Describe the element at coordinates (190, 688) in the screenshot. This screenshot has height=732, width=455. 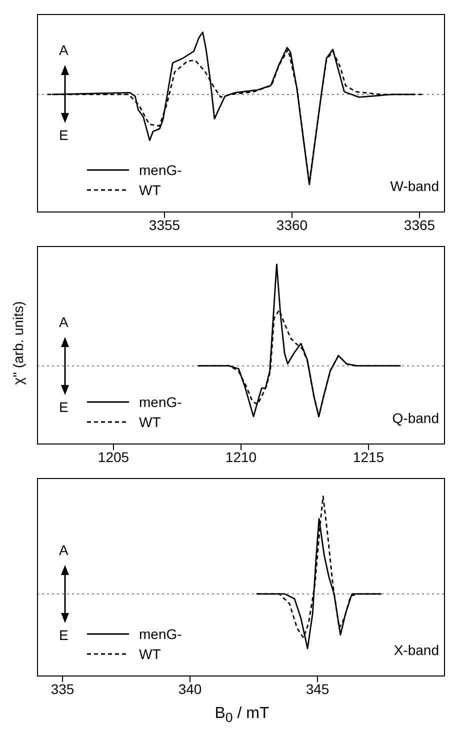
I see `x-tick-label: 340` at that location.